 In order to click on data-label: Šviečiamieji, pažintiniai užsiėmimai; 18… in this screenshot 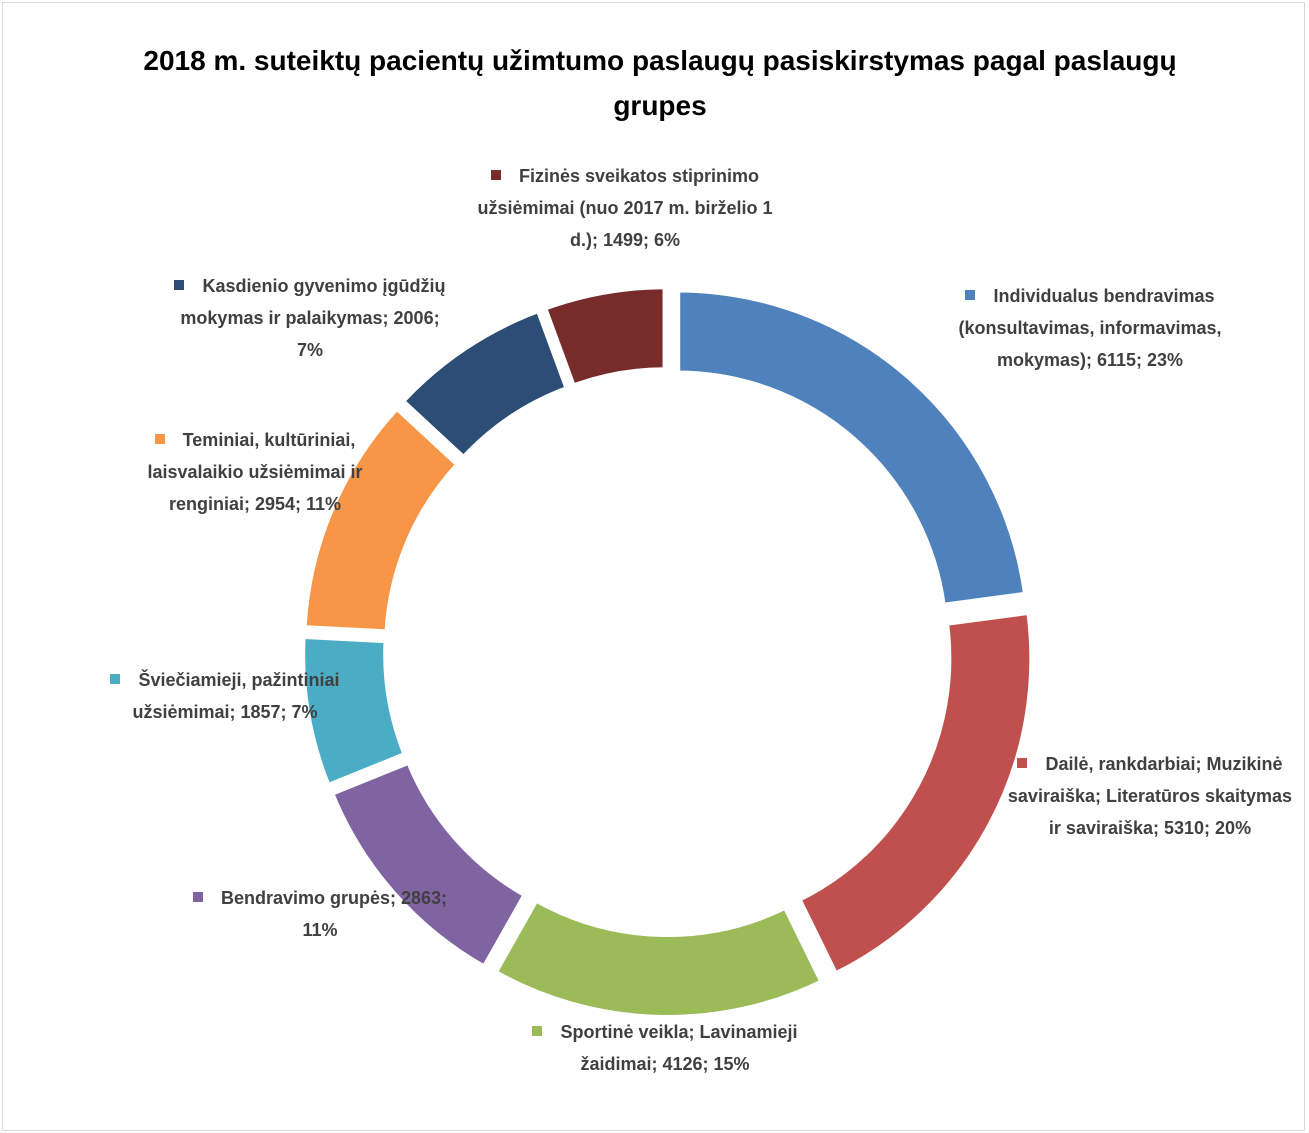, I will do `click(225, 696)`.